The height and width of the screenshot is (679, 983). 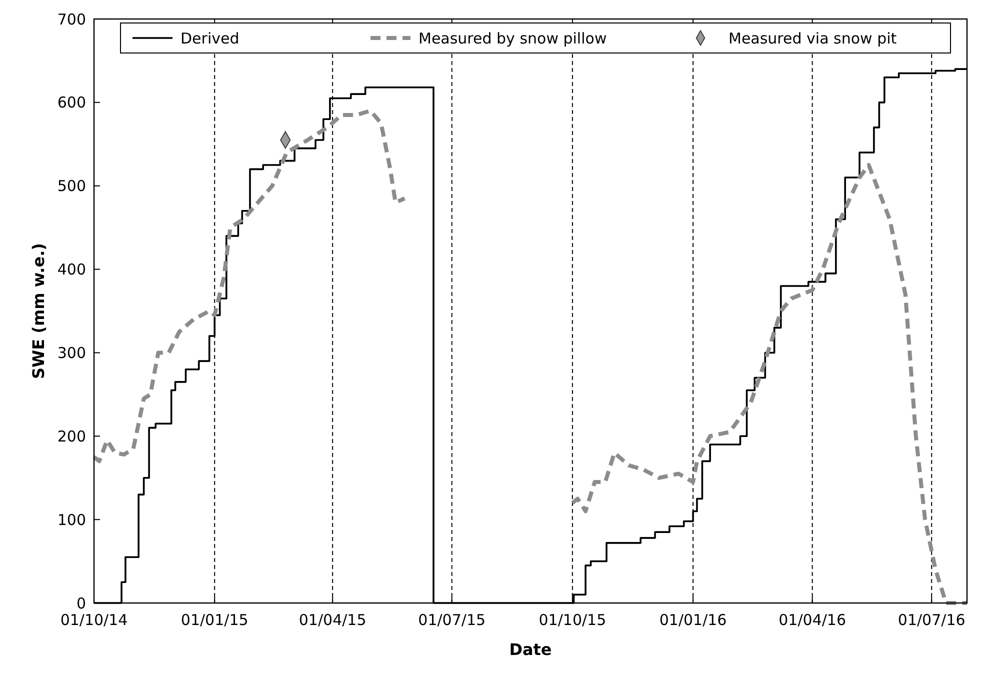 I want to click on y-tick-label: 600, so click(x=71, y=103).